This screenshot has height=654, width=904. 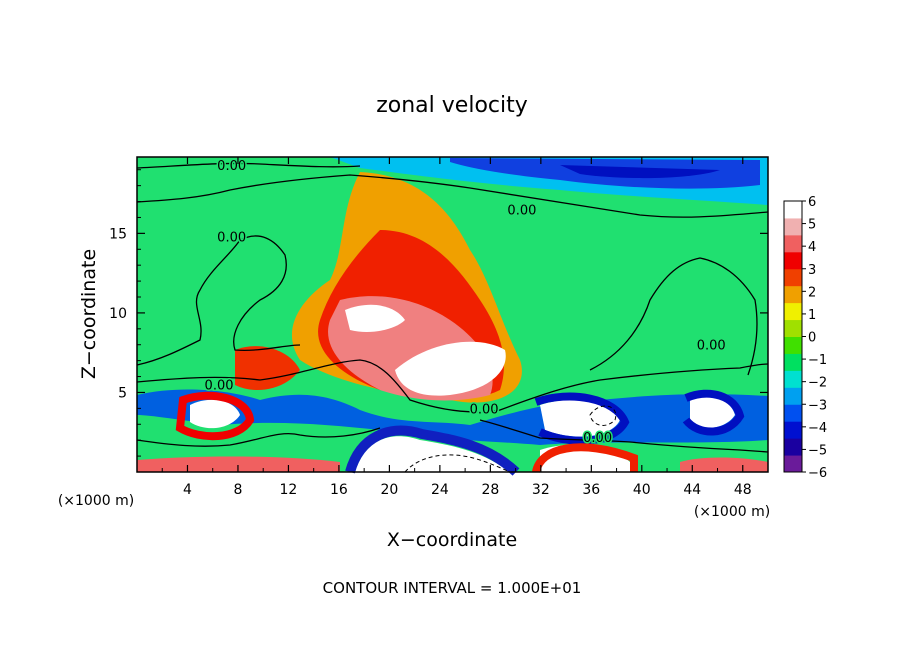 What do you see at coordinates (805, 338) in the screenshot?
I see `colorbar: 6 5 4 3 2 1 0 −1 −2 −3 −4 −5 −6` at bounding box center [805, 338].